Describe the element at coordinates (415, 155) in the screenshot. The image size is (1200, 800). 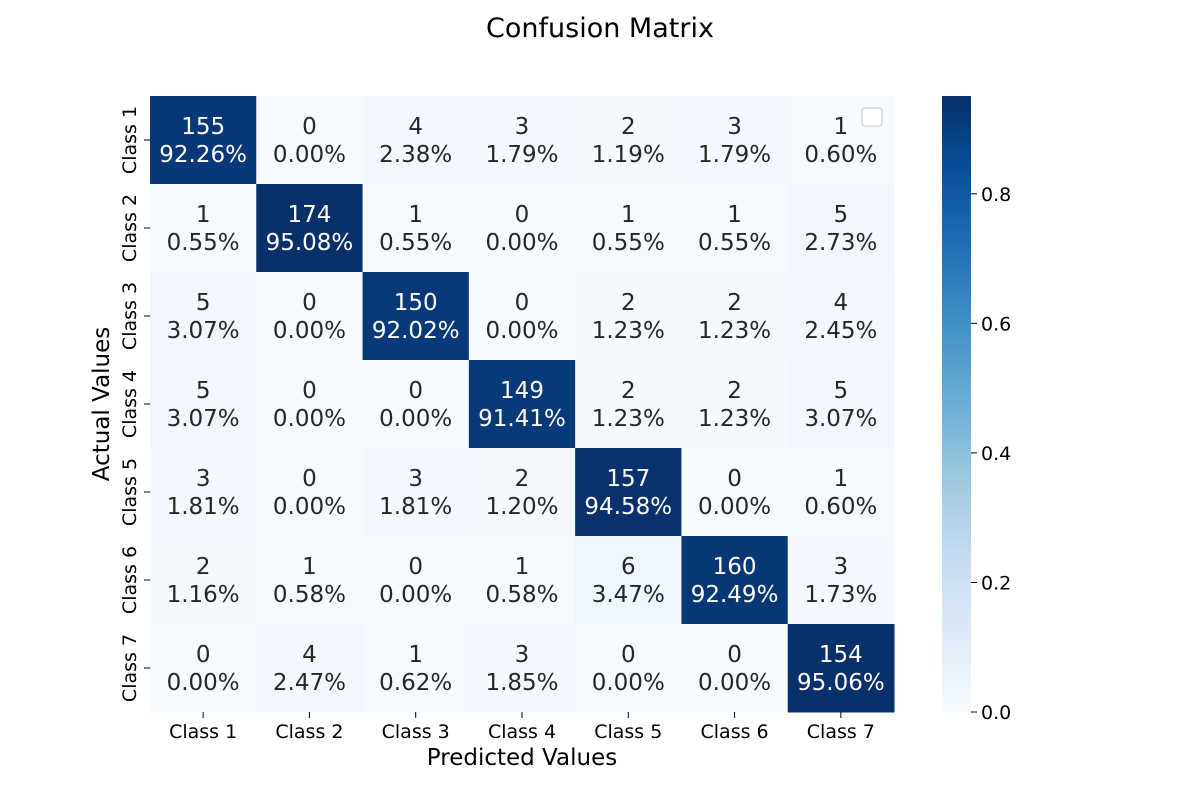
I see `cell-percent-label: 2.38%` at that location.